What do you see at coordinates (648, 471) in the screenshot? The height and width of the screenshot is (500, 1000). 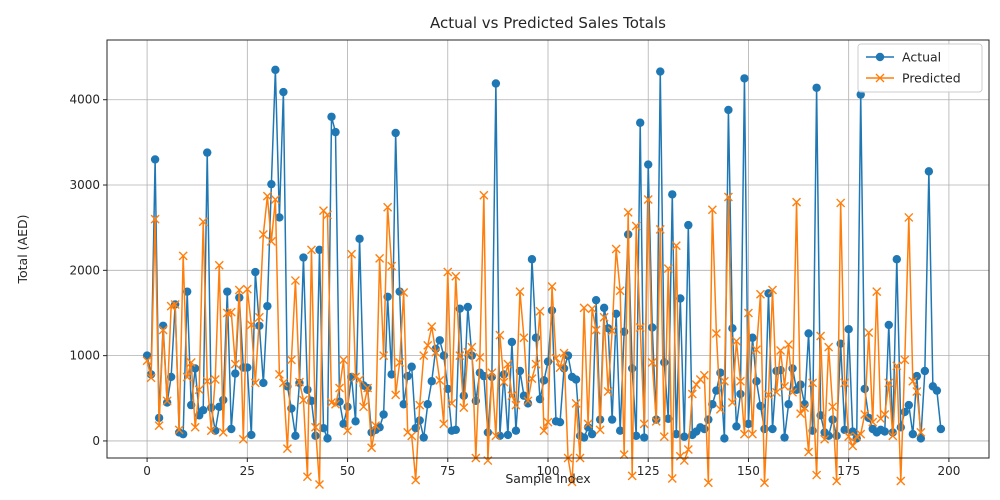 I see `x-tick-label: 125` at bounding box center [648, 471].